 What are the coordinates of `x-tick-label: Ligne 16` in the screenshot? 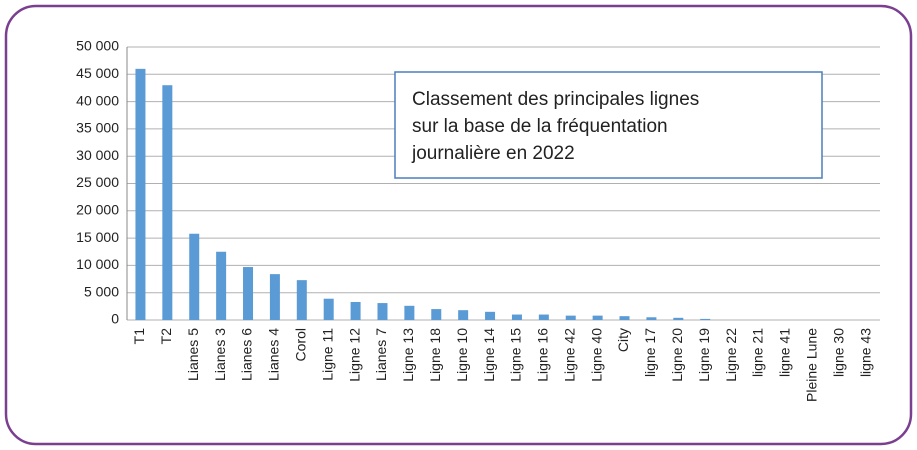 It's located at (543, 355).